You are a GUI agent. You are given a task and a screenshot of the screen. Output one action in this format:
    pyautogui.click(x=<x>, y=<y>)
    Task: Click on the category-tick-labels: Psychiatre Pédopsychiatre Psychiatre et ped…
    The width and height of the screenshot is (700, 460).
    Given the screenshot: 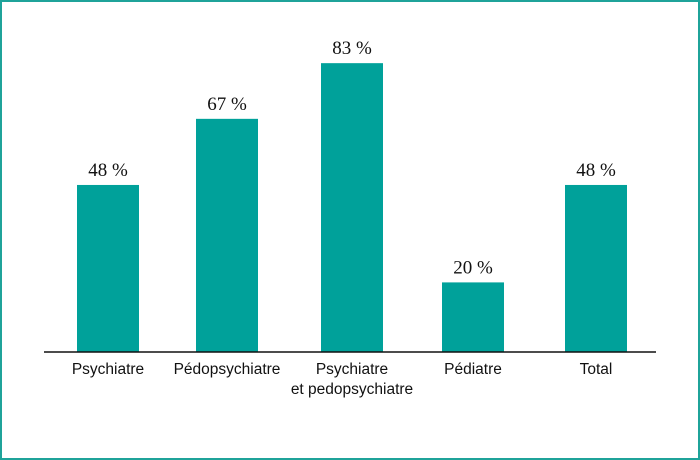 What is the action you would take?
    pyautogui.click(x=342, y=379)
    